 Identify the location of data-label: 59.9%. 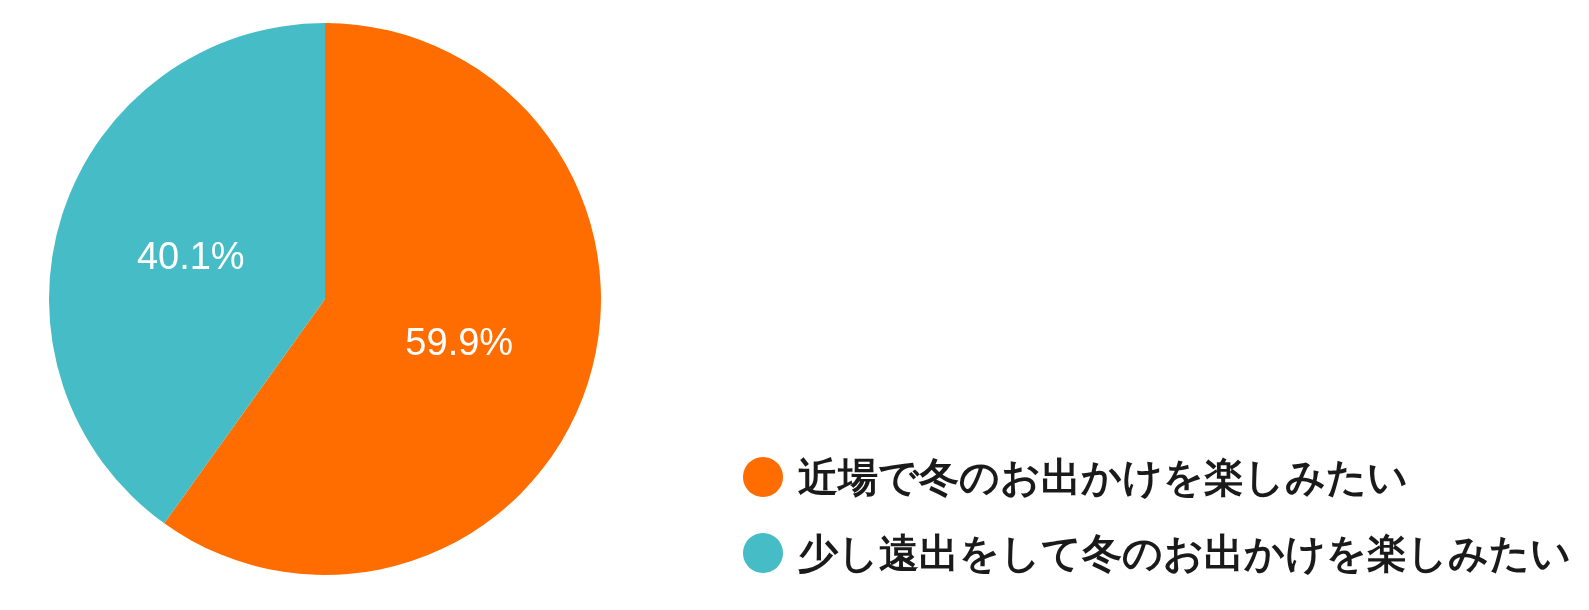
(459, 342).